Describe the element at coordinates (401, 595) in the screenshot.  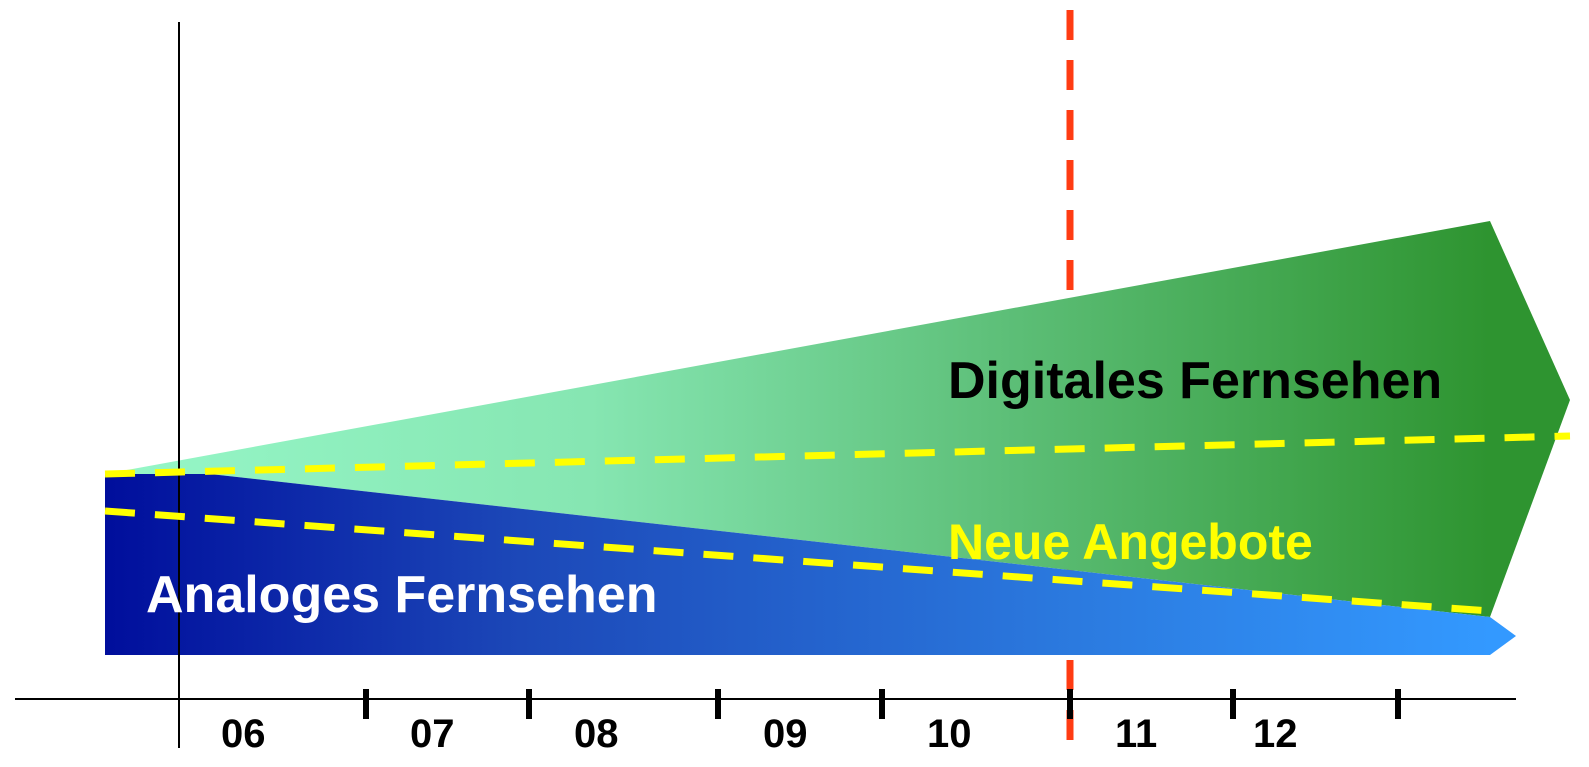
I see `analog-tv-label: Analoges Fernsehen` at that location.